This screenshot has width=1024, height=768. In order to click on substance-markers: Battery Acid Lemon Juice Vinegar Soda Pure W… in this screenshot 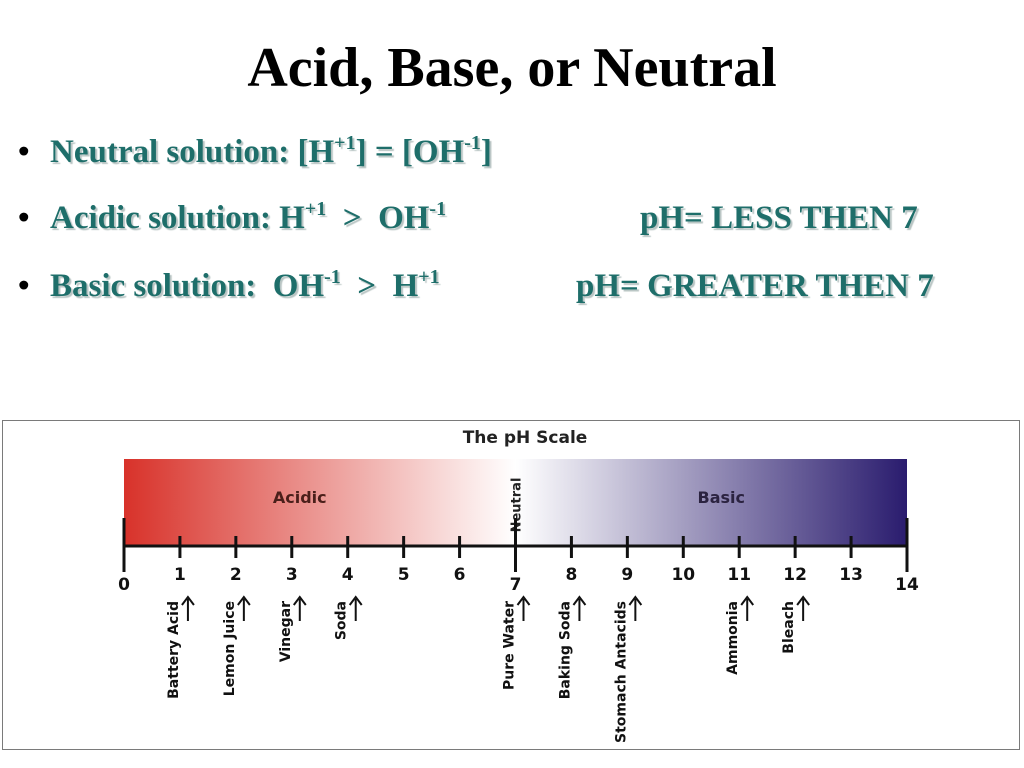, I will do `click(488, 669)`.